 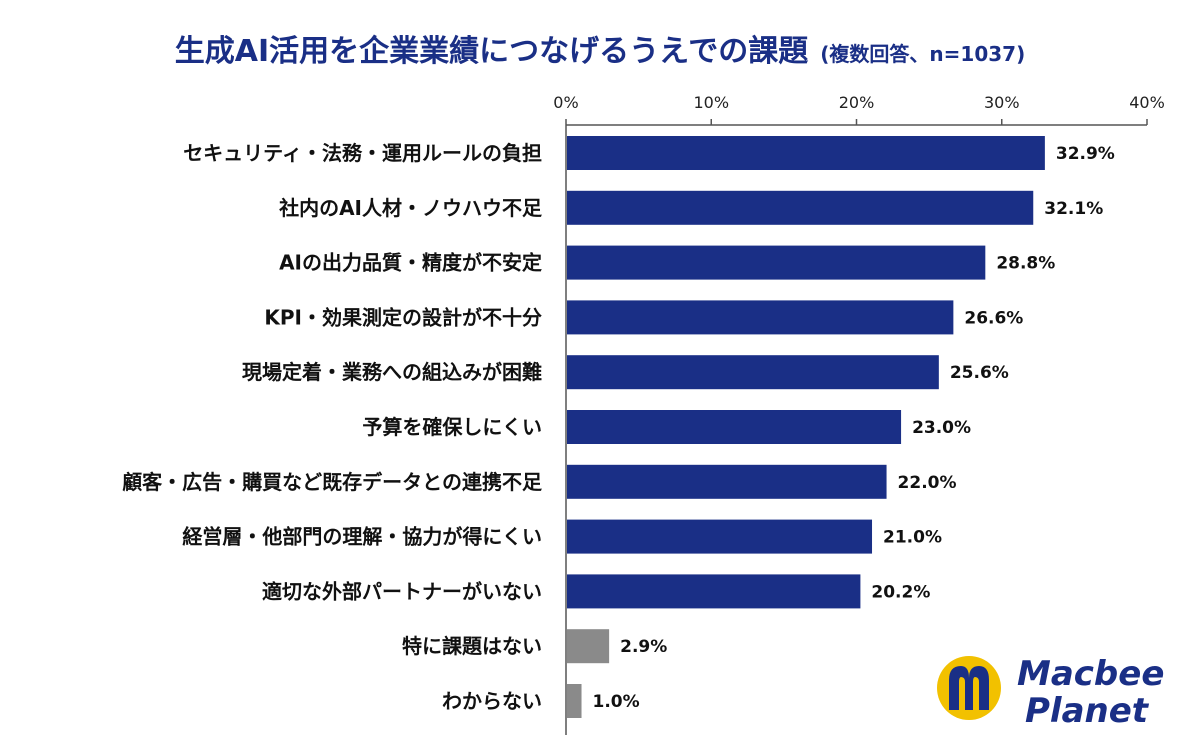 I want to click on value-label: 32.1%, so click(x=1073, y=209).